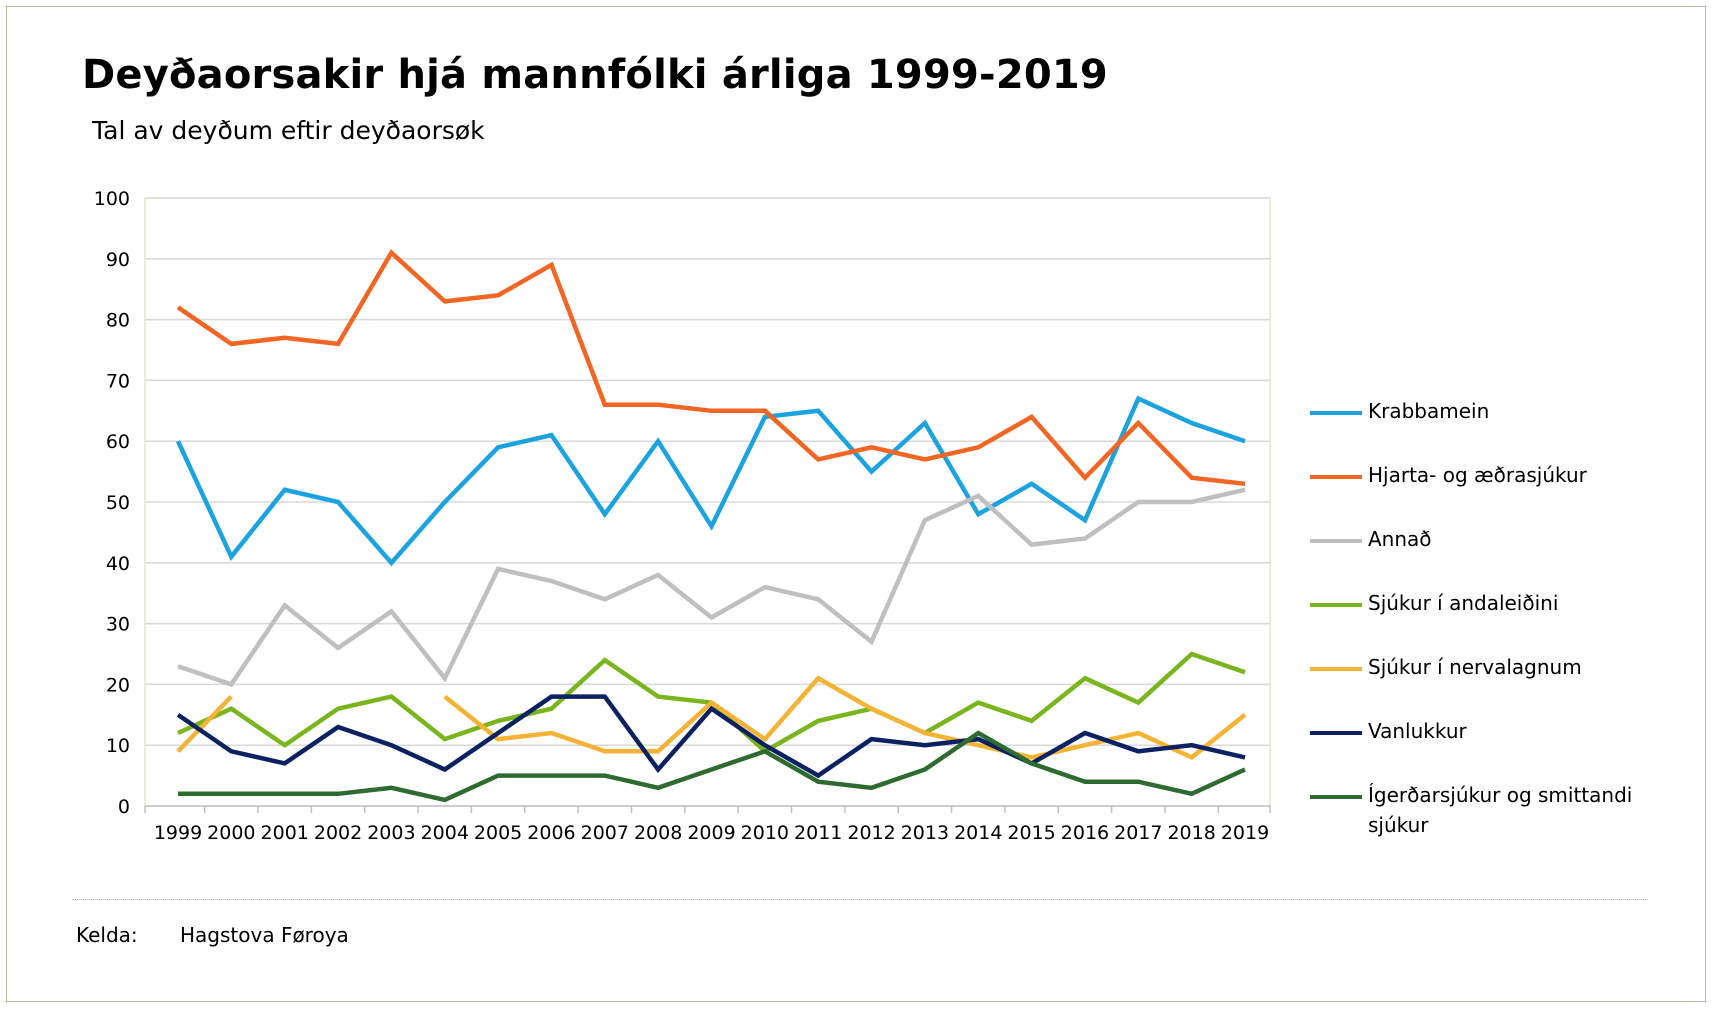  Describe the element at coordinates (1191, 833) in the screenshot. I see `x-tick-label-2018: 2018` at that location.